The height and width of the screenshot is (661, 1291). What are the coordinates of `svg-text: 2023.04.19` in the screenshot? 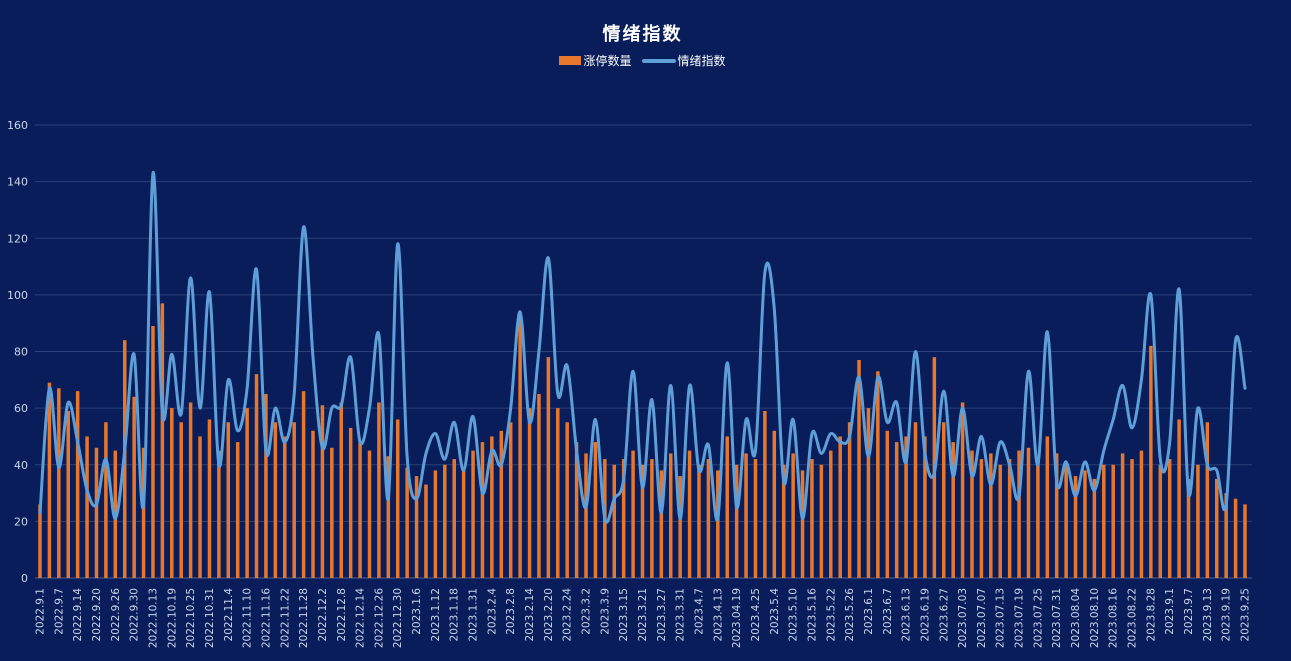 It's located at (737, 618).